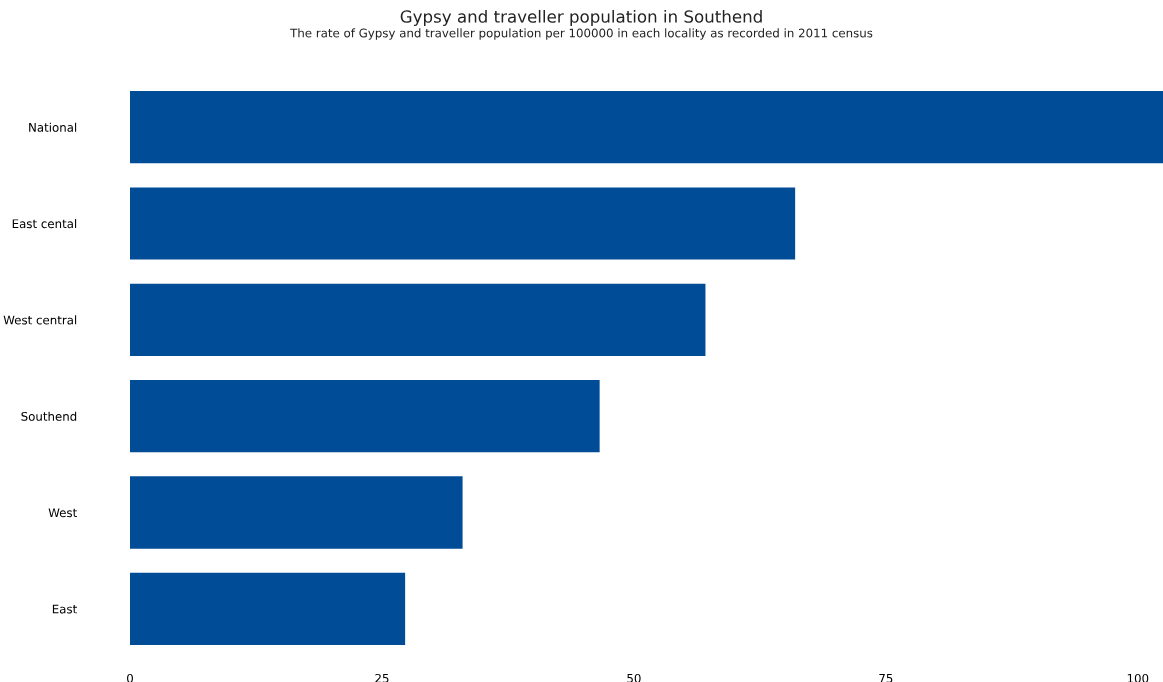  Describe the element at coordinates (1138, 677) in the screenshot. I see `x-tick-label: 100` at that location.